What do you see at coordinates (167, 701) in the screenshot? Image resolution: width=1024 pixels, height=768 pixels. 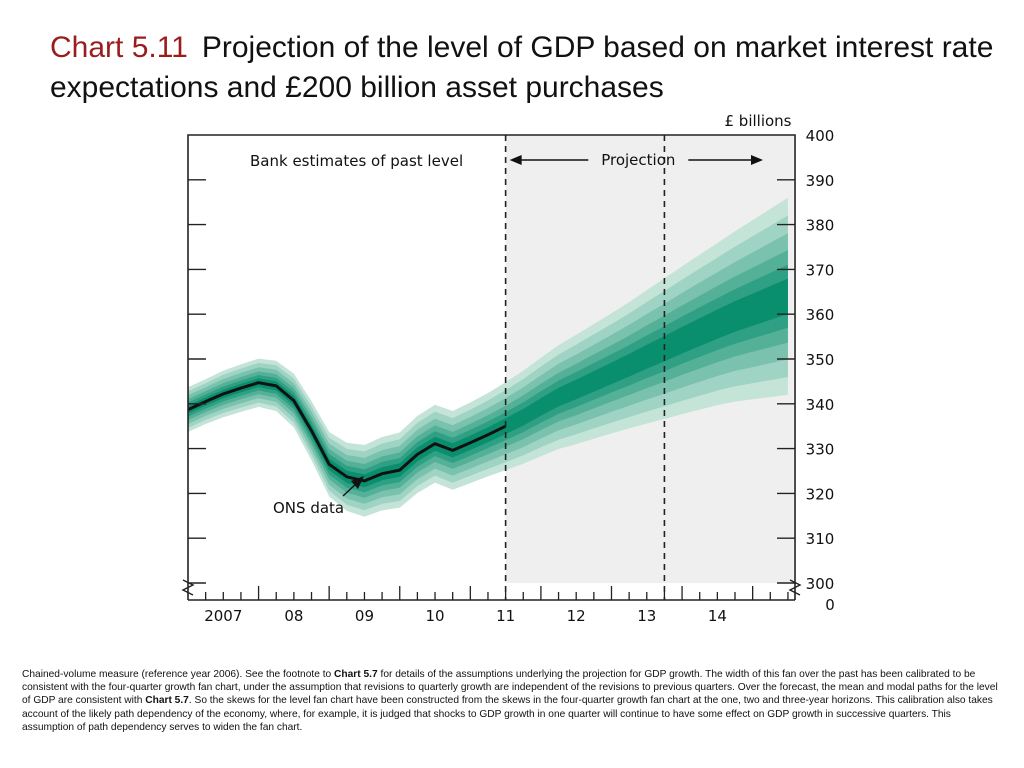 I see `footnote-ref-2: Chart 5.7` at bounding box center [167, 701].